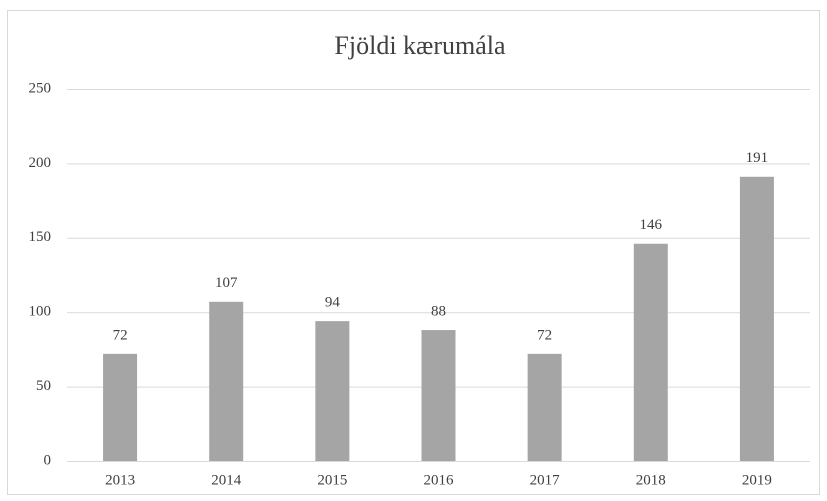  Describe the element at coordinates (226, 283) in the screenshot. I see `data-label: 107` at that location.